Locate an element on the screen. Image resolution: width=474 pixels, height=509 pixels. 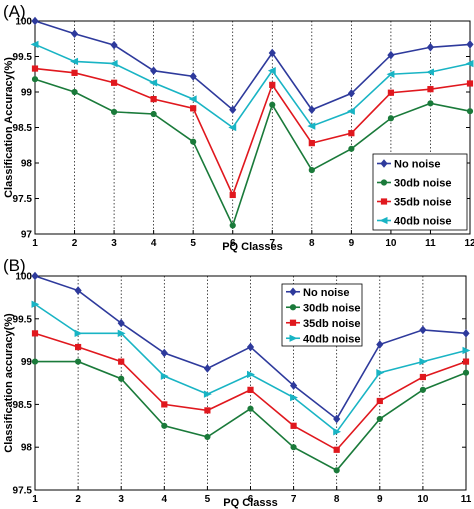
panel-label: (A) is located at coordinates (14, 11).